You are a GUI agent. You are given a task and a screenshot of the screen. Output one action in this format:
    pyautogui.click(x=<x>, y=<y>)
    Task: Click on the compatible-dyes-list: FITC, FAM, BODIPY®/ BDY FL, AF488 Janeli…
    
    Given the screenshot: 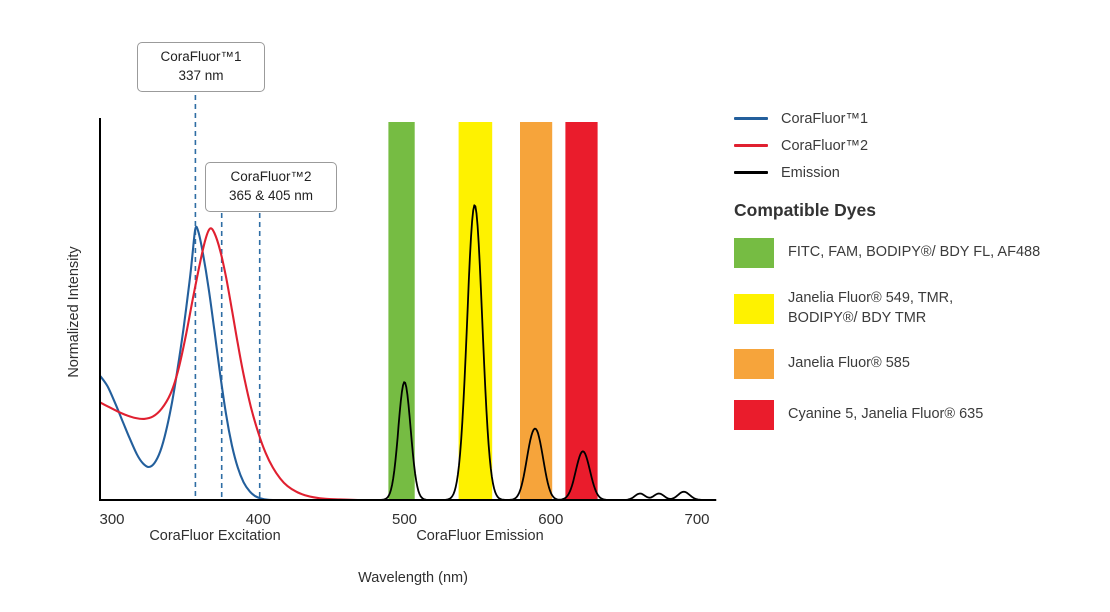 What is the action you would take?
    pyautogui.click(x=887, y=334)
    